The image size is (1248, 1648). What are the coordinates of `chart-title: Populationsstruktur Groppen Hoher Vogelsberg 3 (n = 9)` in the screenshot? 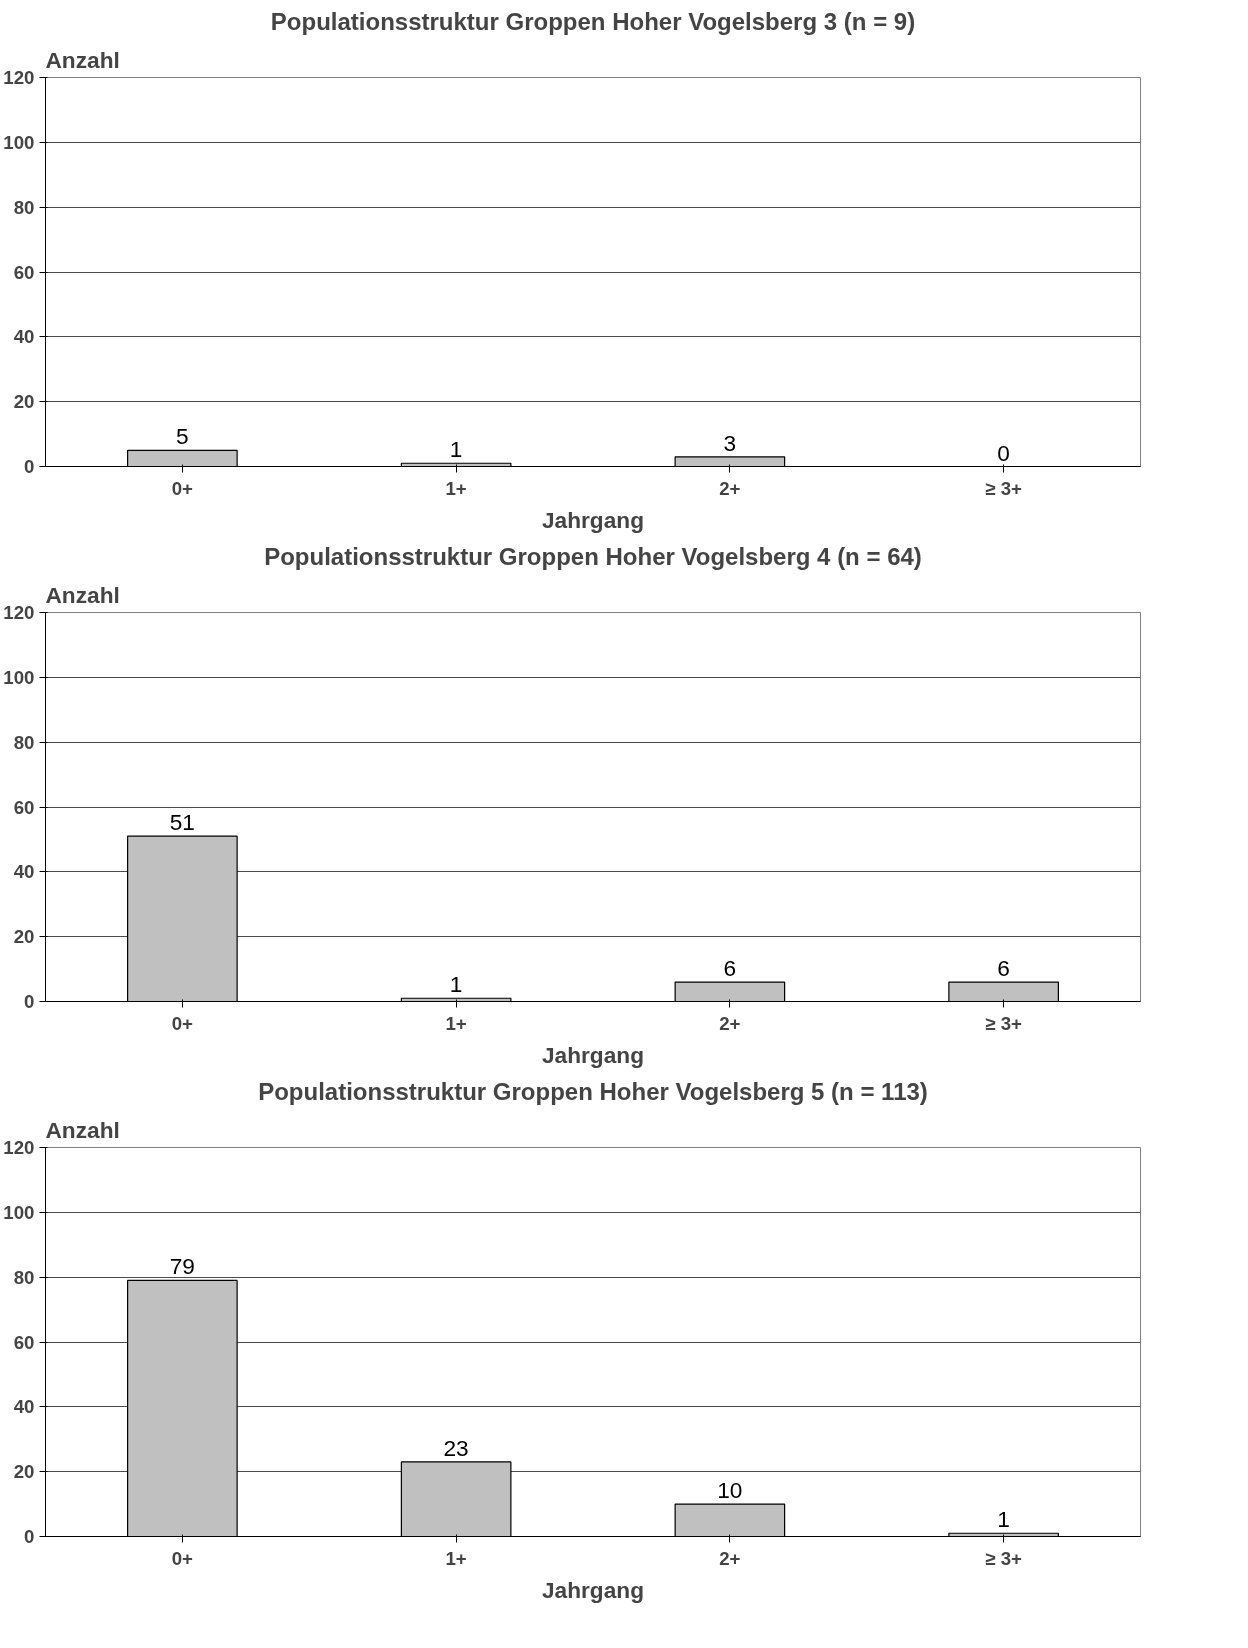 It's located at (593, 21).